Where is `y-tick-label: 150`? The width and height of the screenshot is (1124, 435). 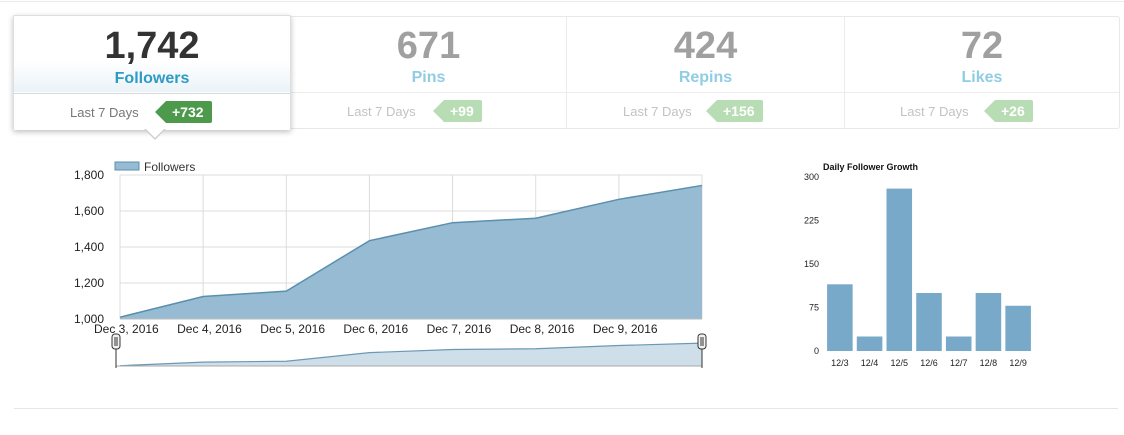
y-tick-label: 150 is located at coordinates (811, 264).